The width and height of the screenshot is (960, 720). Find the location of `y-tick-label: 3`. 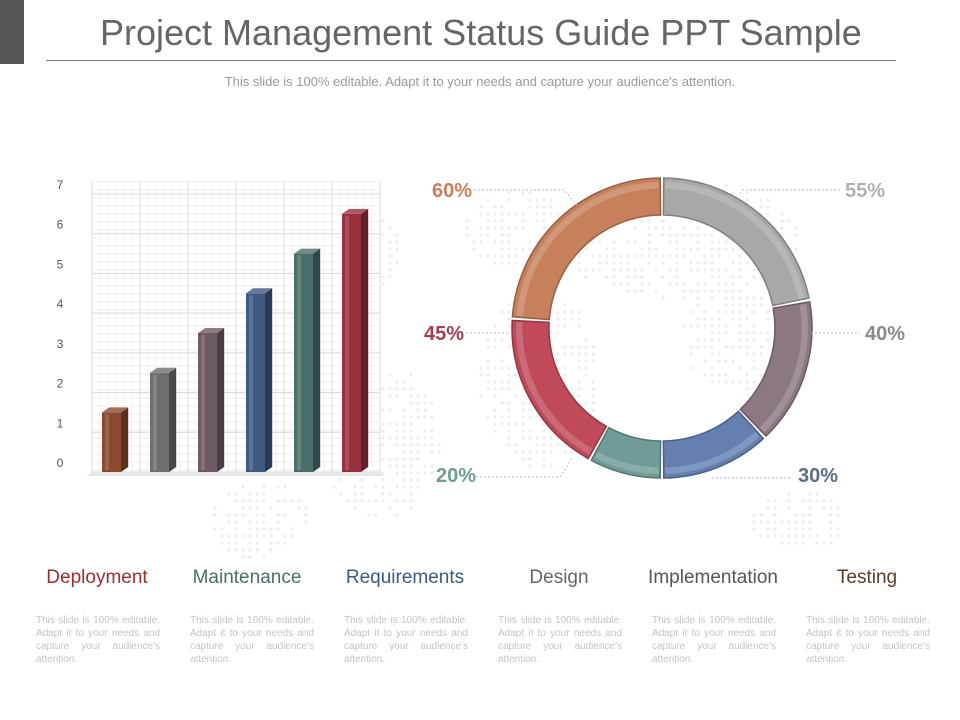

y-tick-label: 3 is located at coordinates (60, 344).